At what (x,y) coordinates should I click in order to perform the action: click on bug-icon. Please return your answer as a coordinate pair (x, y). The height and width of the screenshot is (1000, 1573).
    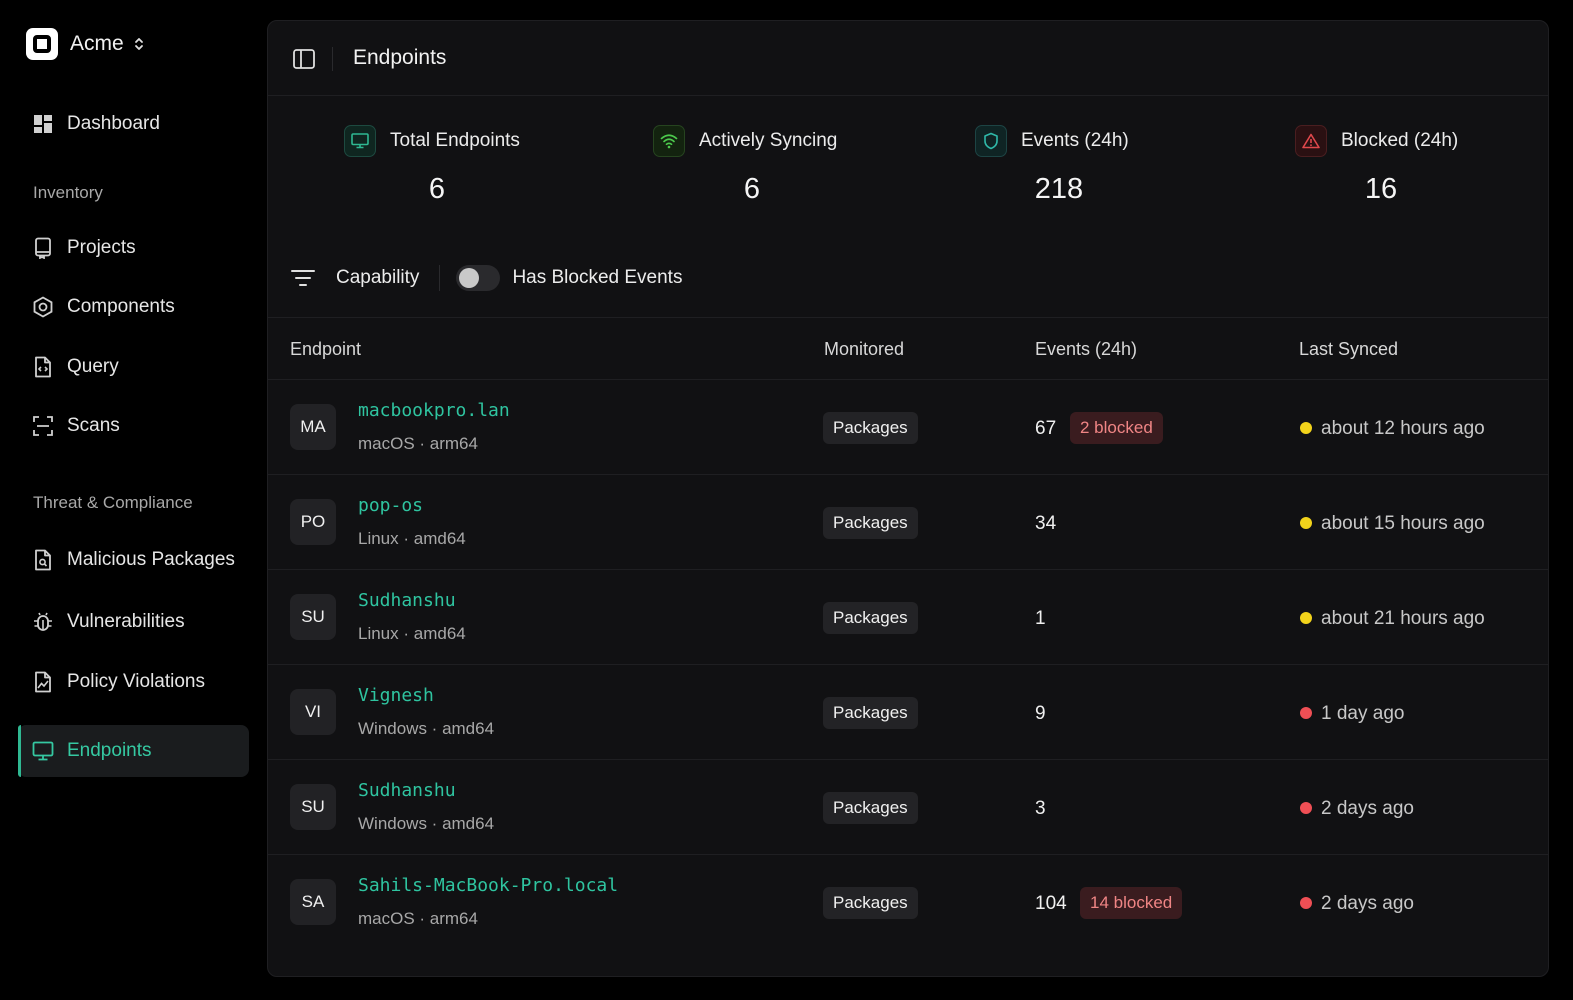
    Looking at the image, I should click on (43, 622).